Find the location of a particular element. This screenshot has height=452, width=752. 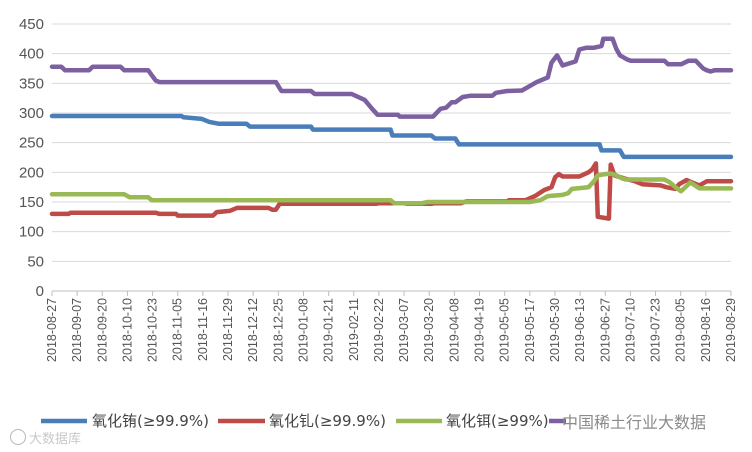

x-tick-label: 2018-09-07 is located at coordinates (77, 330).